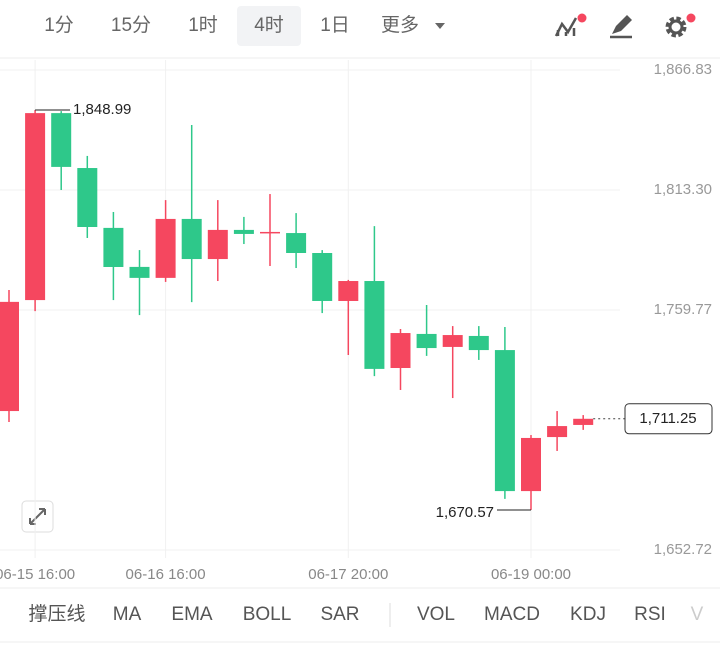  Describe the element at coordinates (683, 549) in the screenshot. I see `y-tick-label: 1,652.72` at that location.